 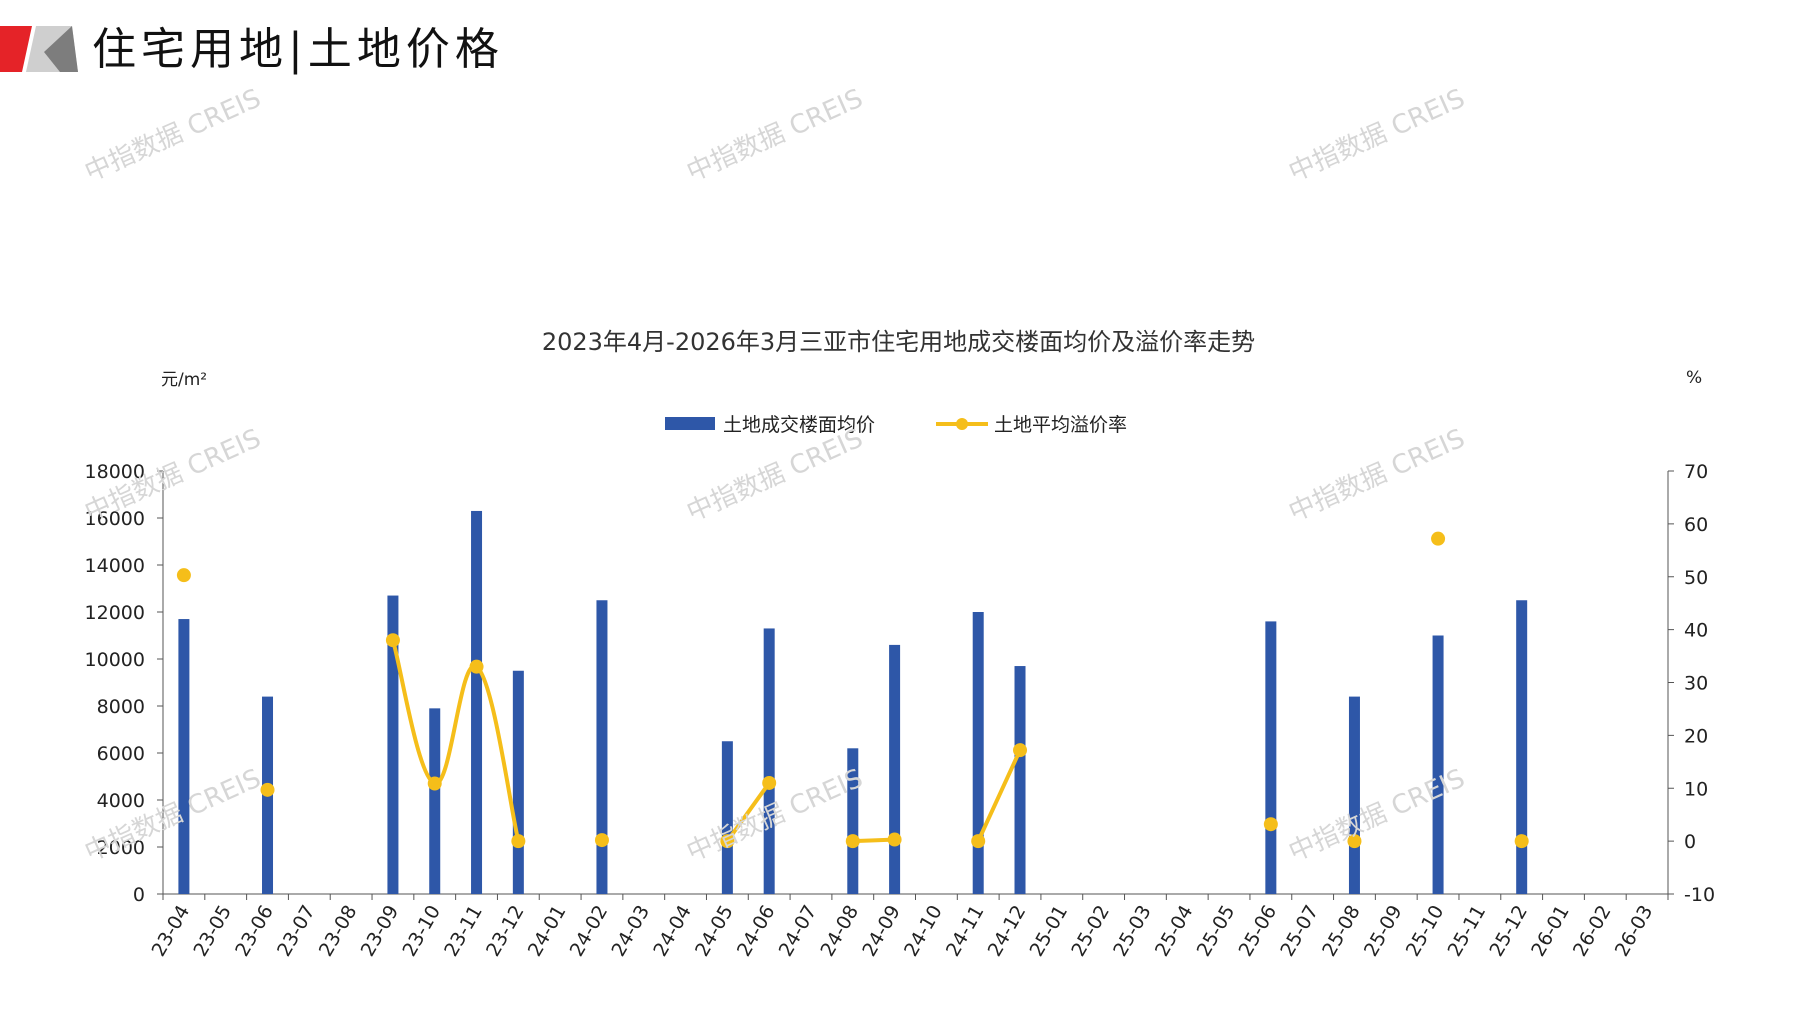 What do you see at coordinates (1696, 525) in the screenshot?
I see `right-tick-label: 60` at bounding box center [1696, 525].